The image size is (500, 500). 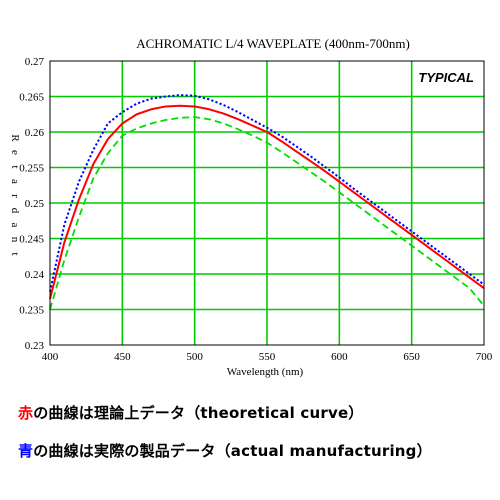 I want to click on y-tick-label: 0.265, so click(x=31, y=98).